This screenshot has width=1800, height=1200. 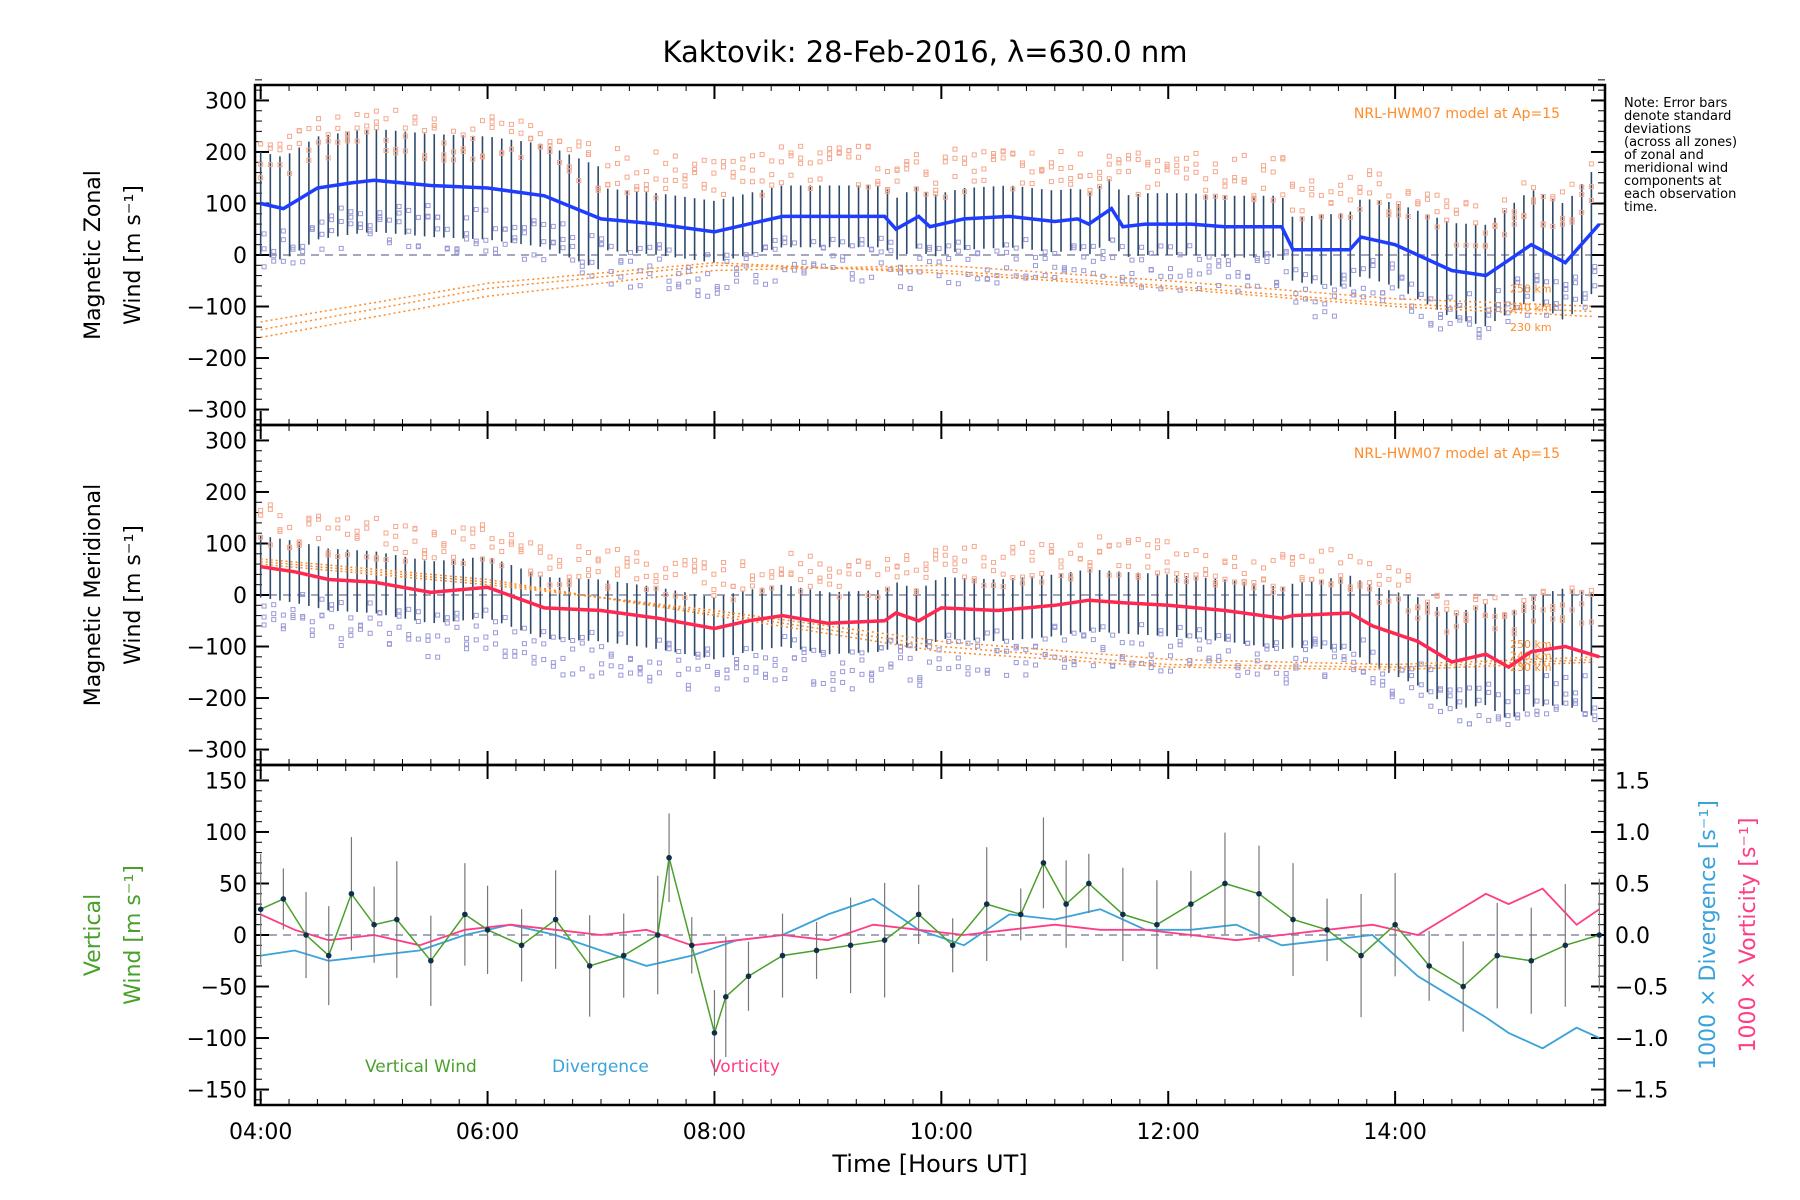 What do you see at coordinates (217, 1091) in the screenshot?
I see `y-tick-label: −150` at bounding box center [217, 1091].